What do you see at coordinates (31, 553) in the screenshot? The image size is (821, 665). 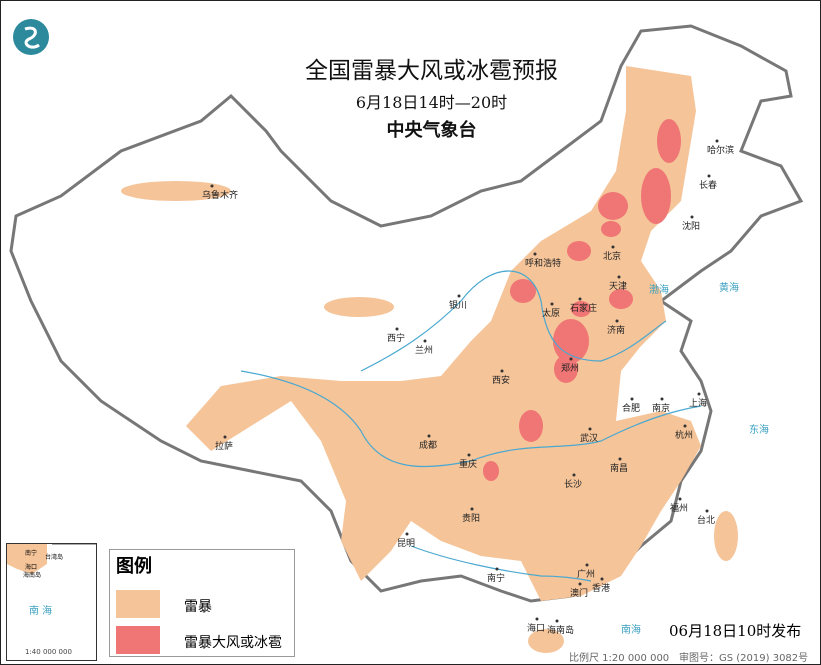 I see `inset-label: 南宁` at bounding box center [31, 553].